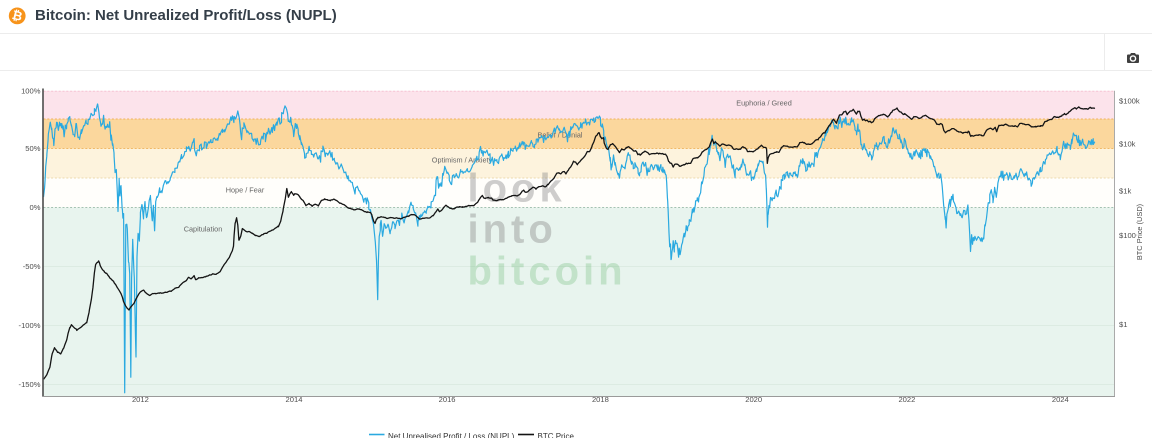  I want to click on svg-text: 0%, so click(35, 207).